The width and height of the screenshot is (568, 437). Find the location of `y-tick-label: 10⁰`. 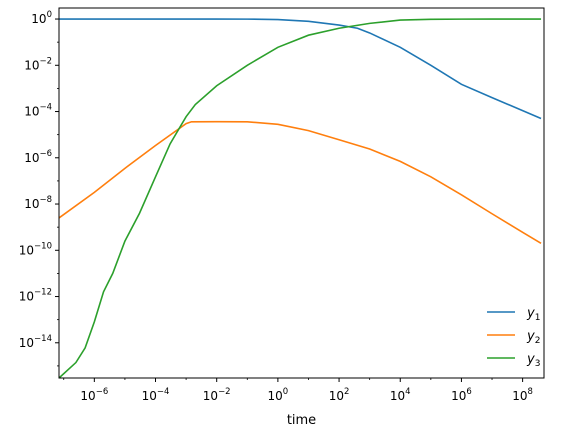

y-tick-label: 10⁰ is located at coordinates (41, 18).